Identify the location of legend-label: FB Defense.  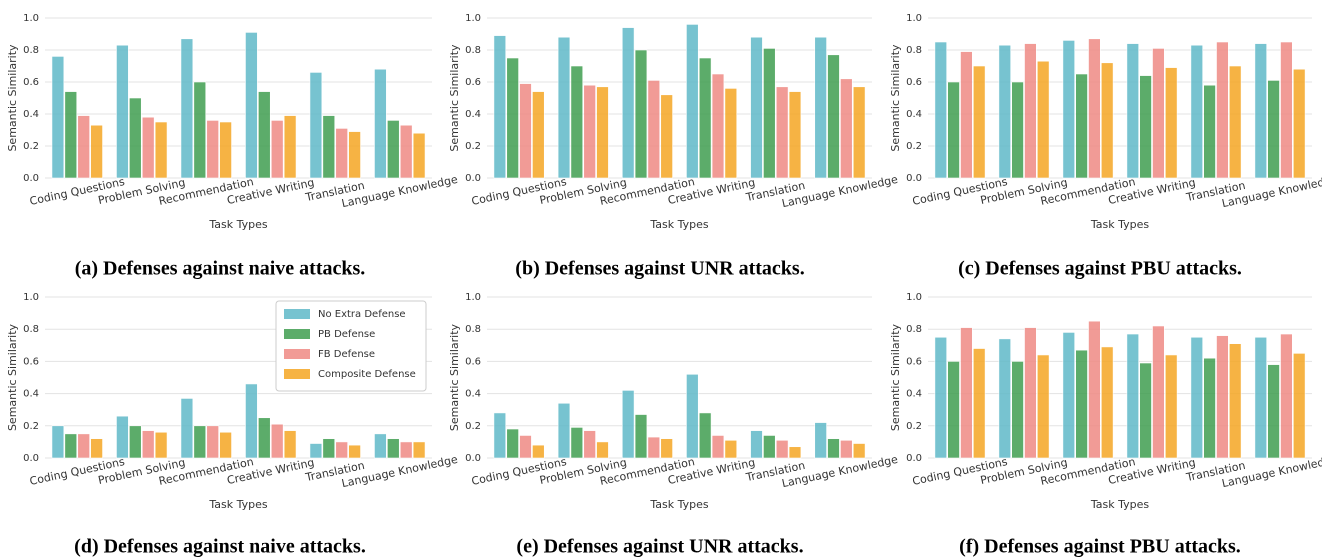
(346, 354).